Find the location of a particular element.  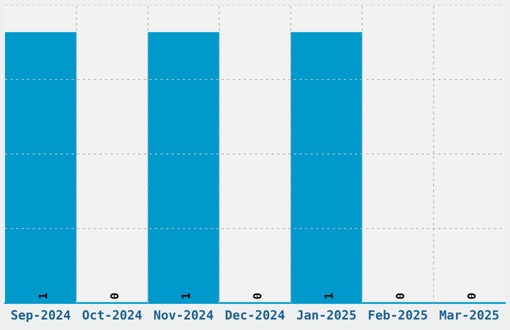

x-tick-label: Dec-2024 is located at coordinates (255, 315).